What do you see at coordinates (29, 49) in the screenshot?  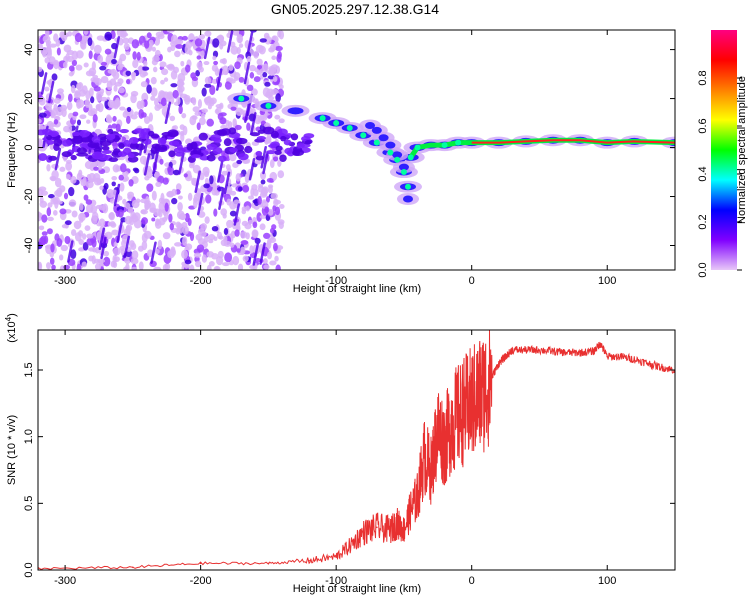 I see `y-tick-label: 40` at bounding box center [29, 49].